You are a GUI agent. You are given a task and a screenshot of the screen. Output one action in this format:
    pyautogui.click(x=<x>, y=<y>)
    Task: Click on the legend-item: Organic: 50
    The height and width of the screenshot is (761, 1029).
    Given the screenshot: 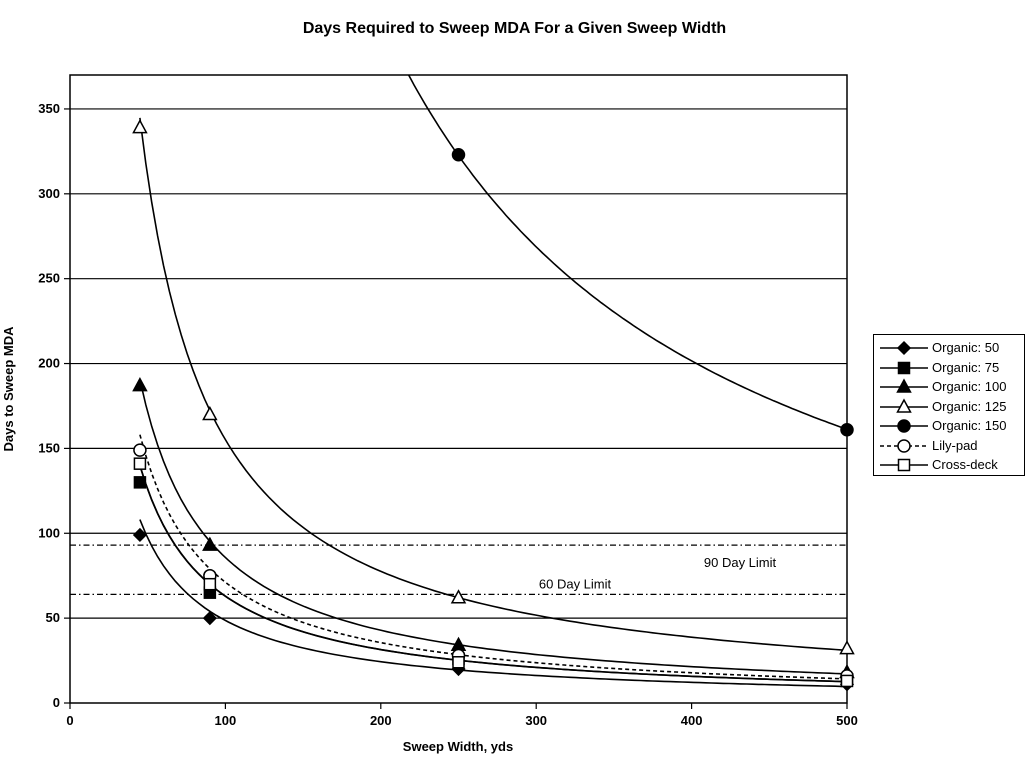 What is the action you would take?
    pyautogui.click(x=949, y=348)
    